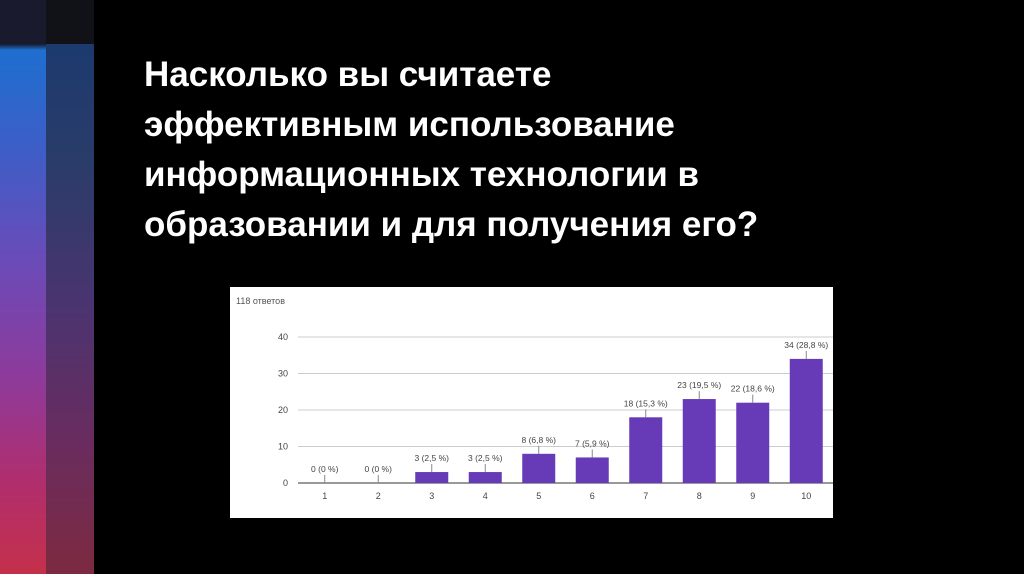  I want to click on y-tick-label: 30, so click(283, 374).